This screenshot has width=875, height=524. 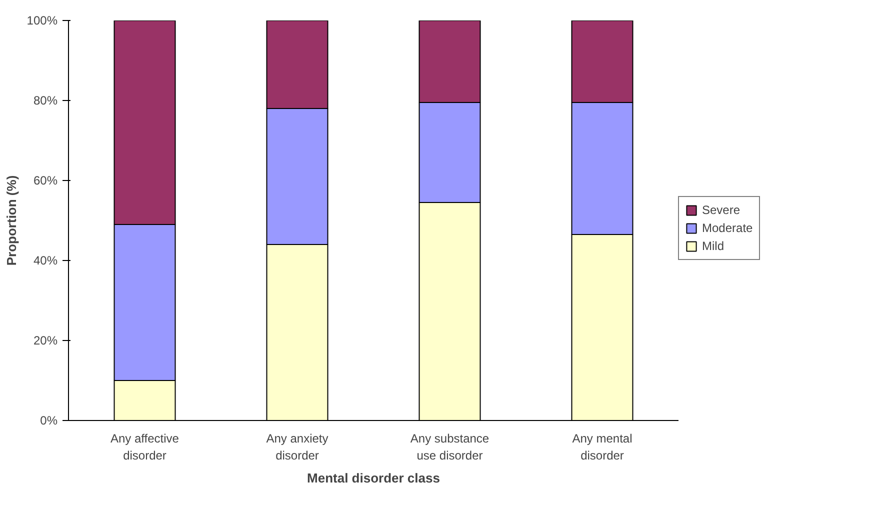 What do you see at coordinates (11, 220) in the screenshot?
I see `y-axis-title: Proportion (%)` at bounding box center [11, 220].